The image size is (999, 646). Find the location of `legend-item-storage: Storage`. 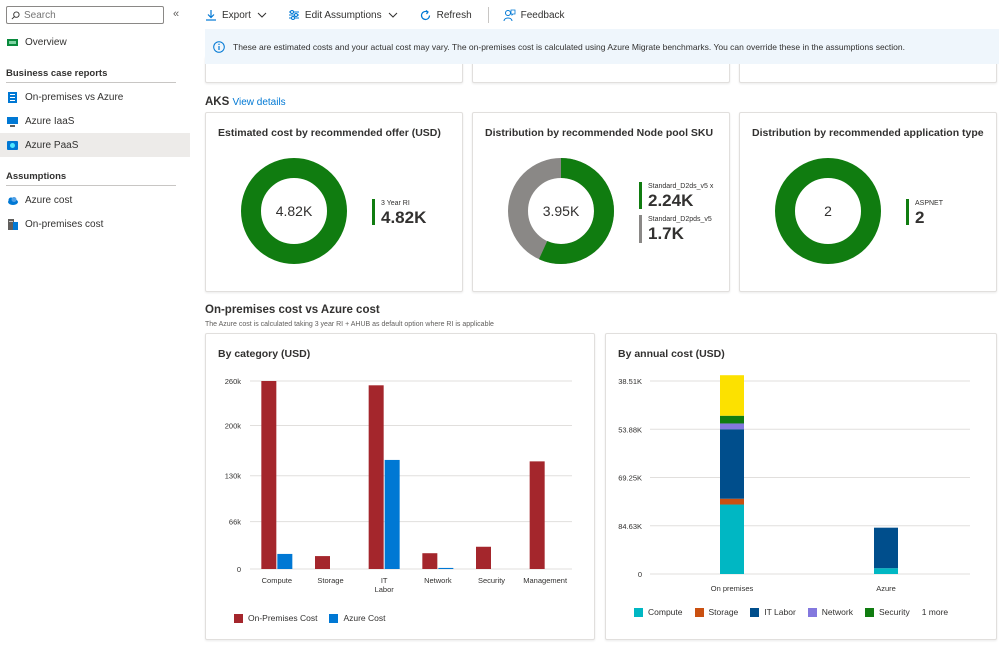

legend-item-storage: Storage is located at coordinates (716, 612).